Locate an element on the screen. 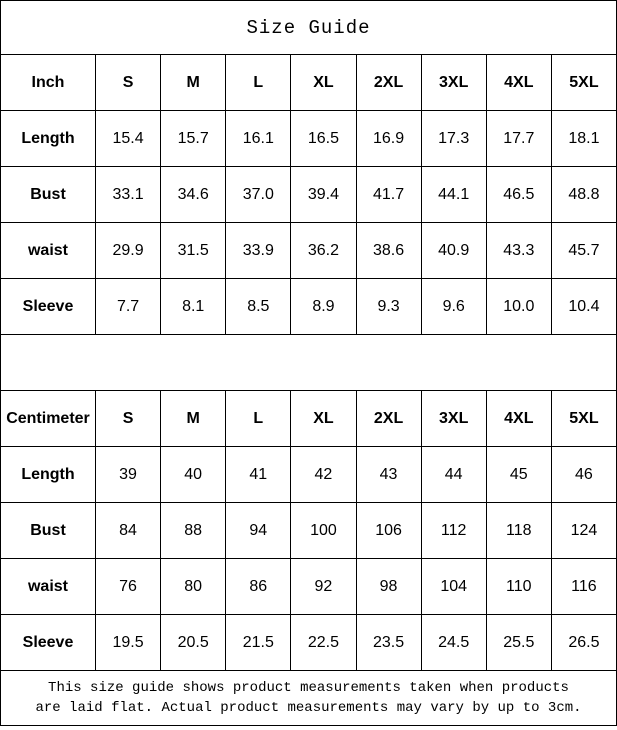 The height and width of the screenshot is (730, 617). table-row: Centimeter S M L XL 2XL 3XL 4XL 5XL is located at coordinates (308, 418).